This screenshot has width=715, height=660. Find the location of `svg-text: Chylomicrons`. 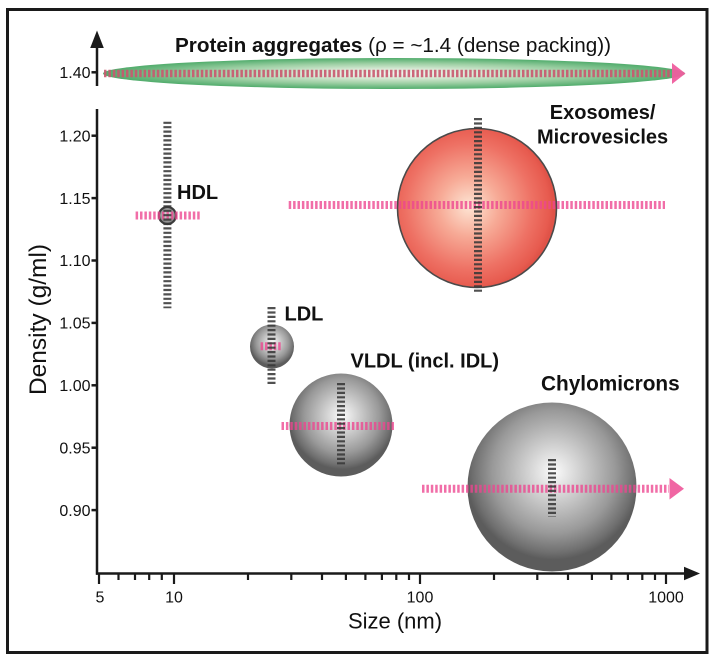

svg-text: Chylomicrons is located at coordinates (610, 384).